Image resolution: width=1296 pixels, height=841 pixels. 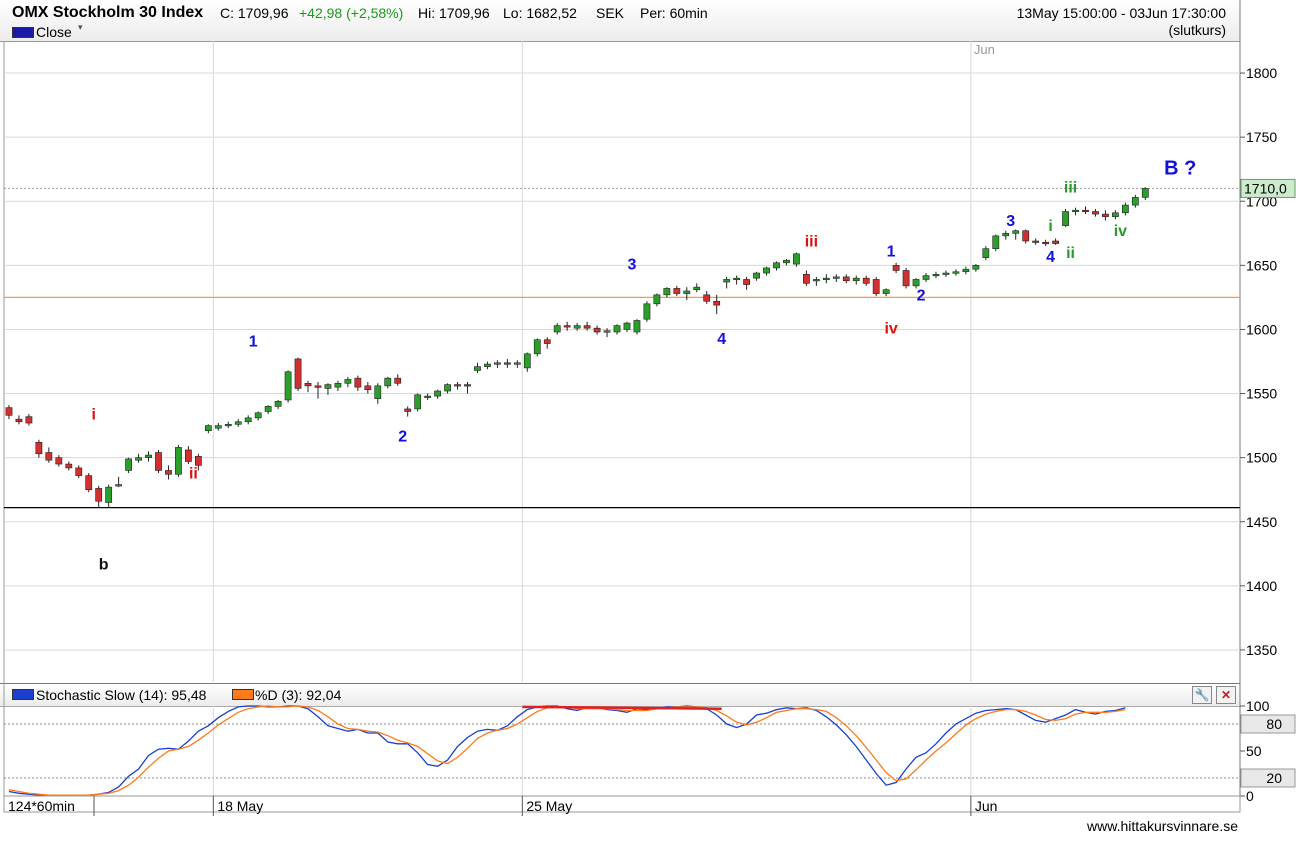 I want to click on stoch-level-box, so click(x=1268, y=724).